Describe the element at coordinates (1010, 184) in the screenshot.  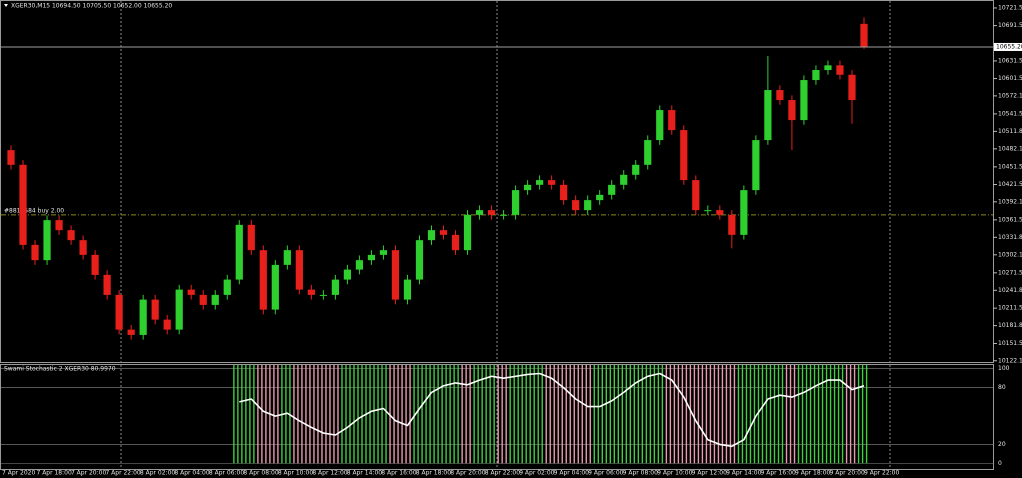
I see `y-tick-label: 10421.50` at that location.